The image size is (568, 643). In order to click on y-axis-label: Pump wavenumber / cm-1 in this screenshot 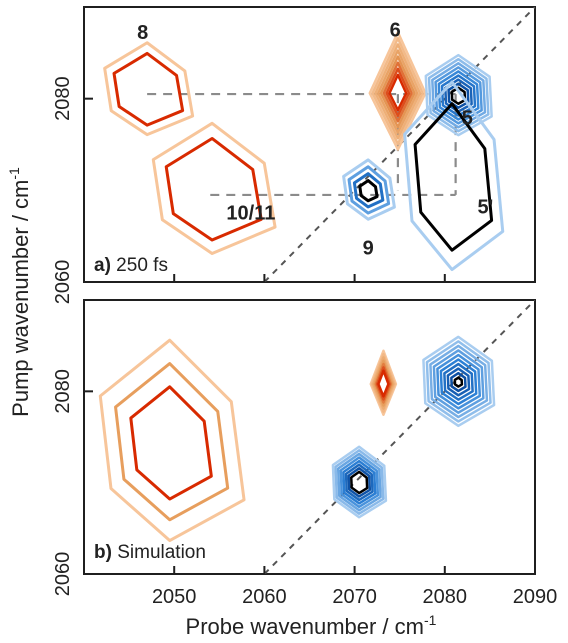, I will do `click(19, 292)`.